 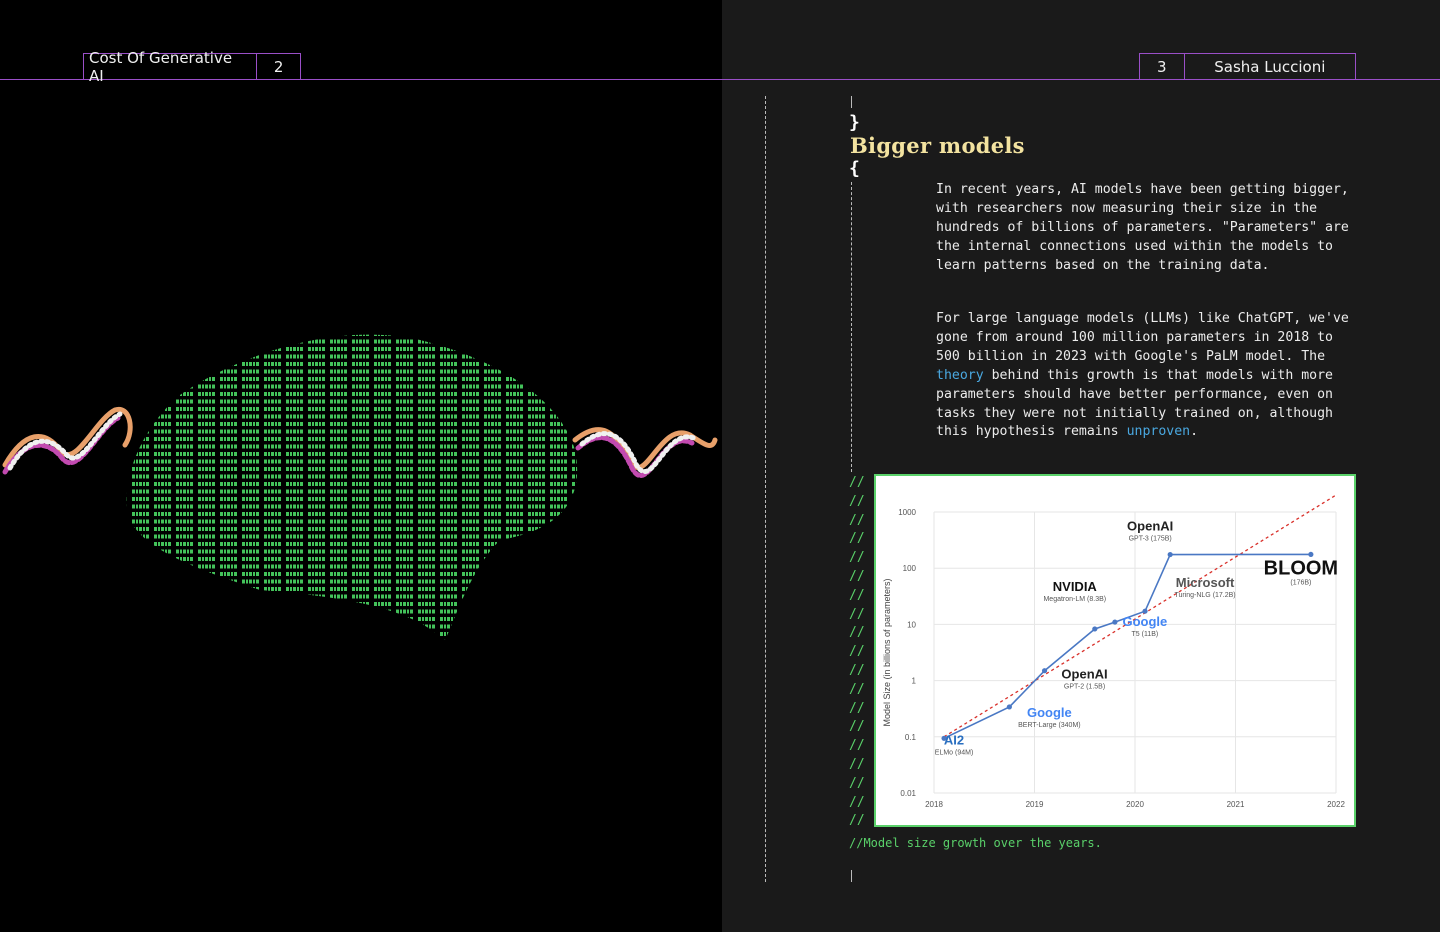 I want to click on open-brace: {, so click(x=854, y=168).